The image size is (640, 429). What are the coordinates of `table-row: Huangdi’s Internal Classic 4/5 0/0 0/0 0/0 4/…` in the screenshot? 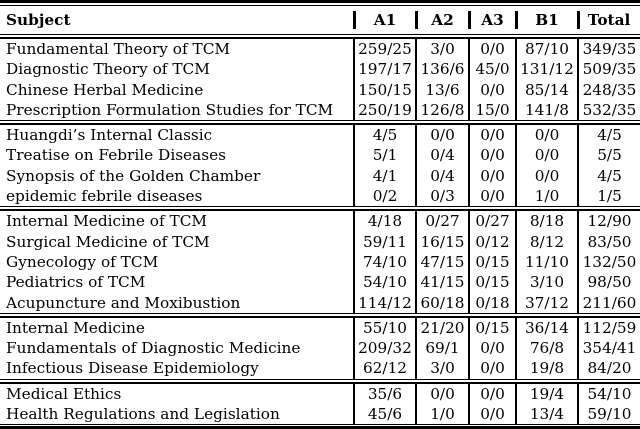 It's located at (320, 135).